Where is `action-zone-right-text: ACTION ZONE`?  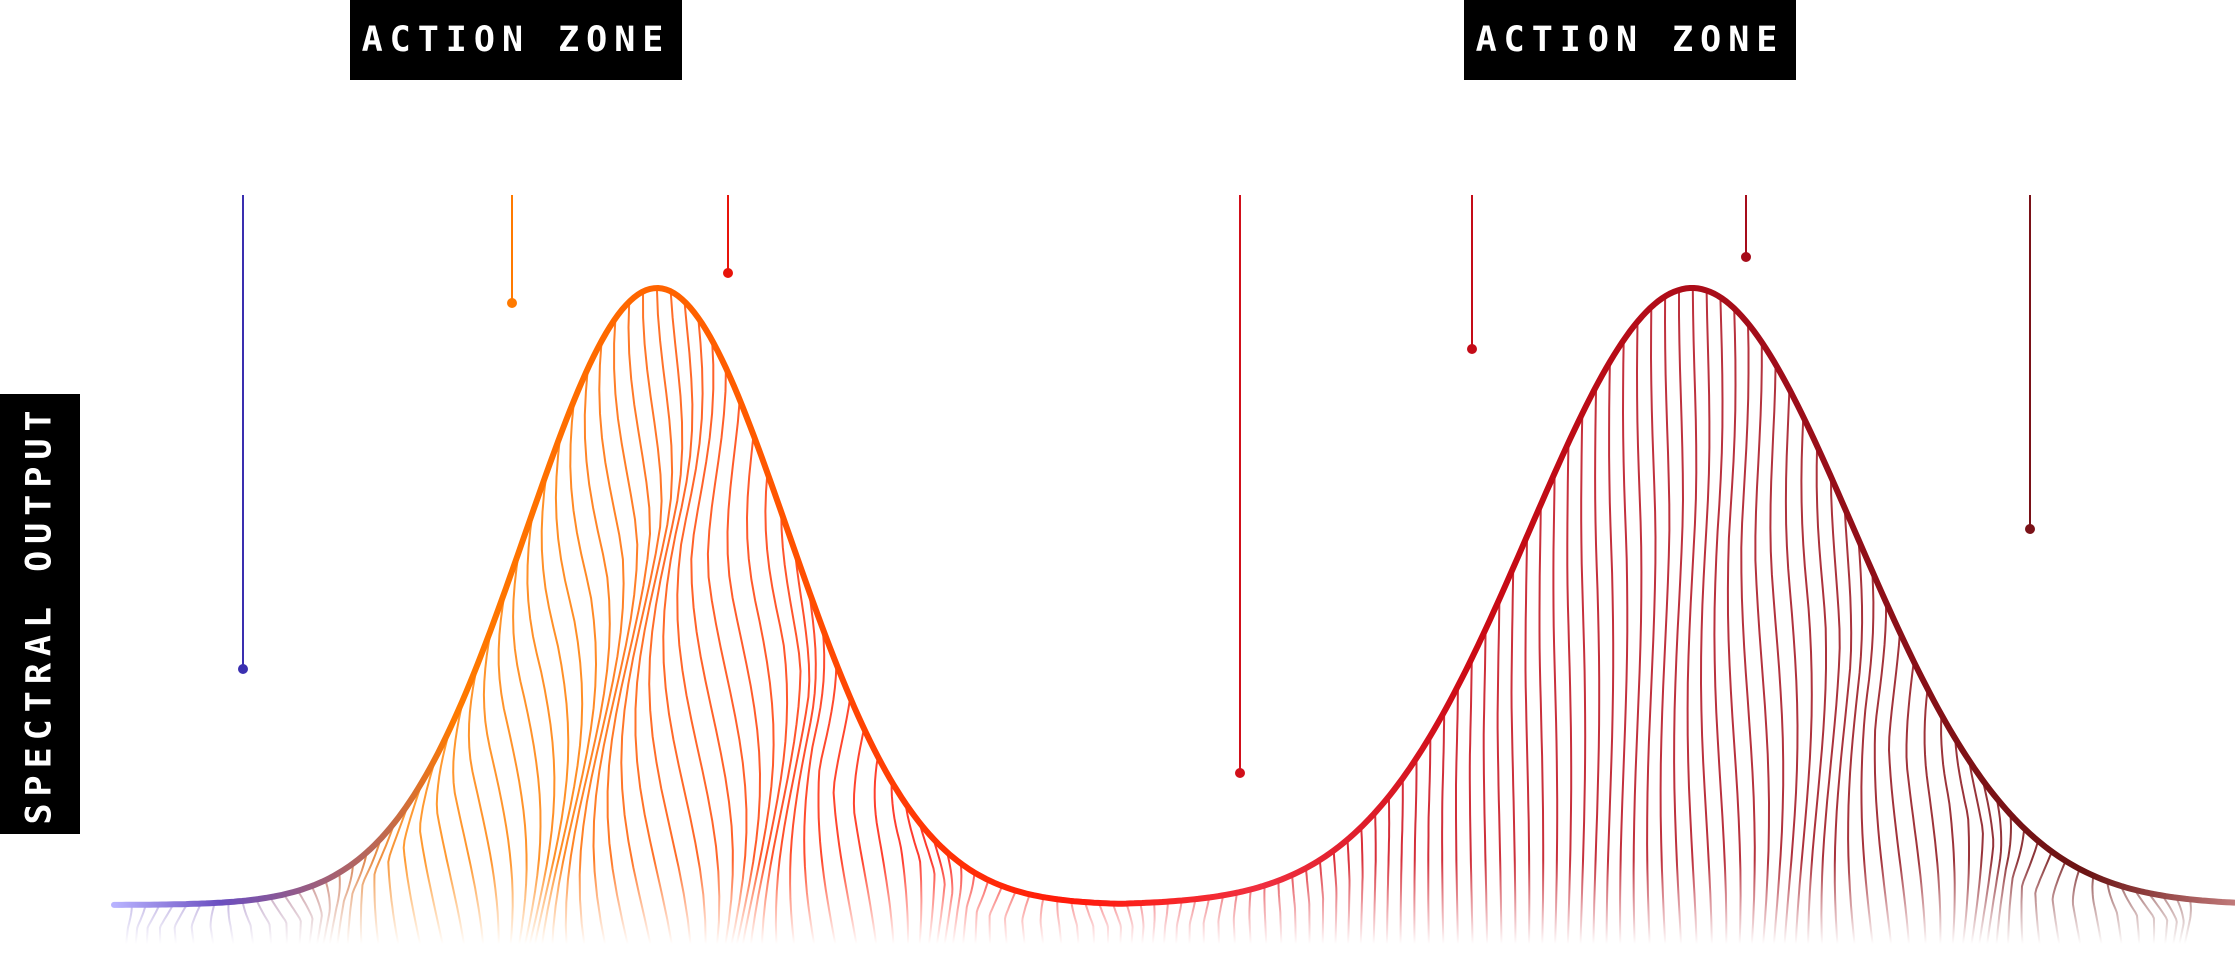 action-zone-right-text: ACTION ZONE is located at coordinates (1630, 40).